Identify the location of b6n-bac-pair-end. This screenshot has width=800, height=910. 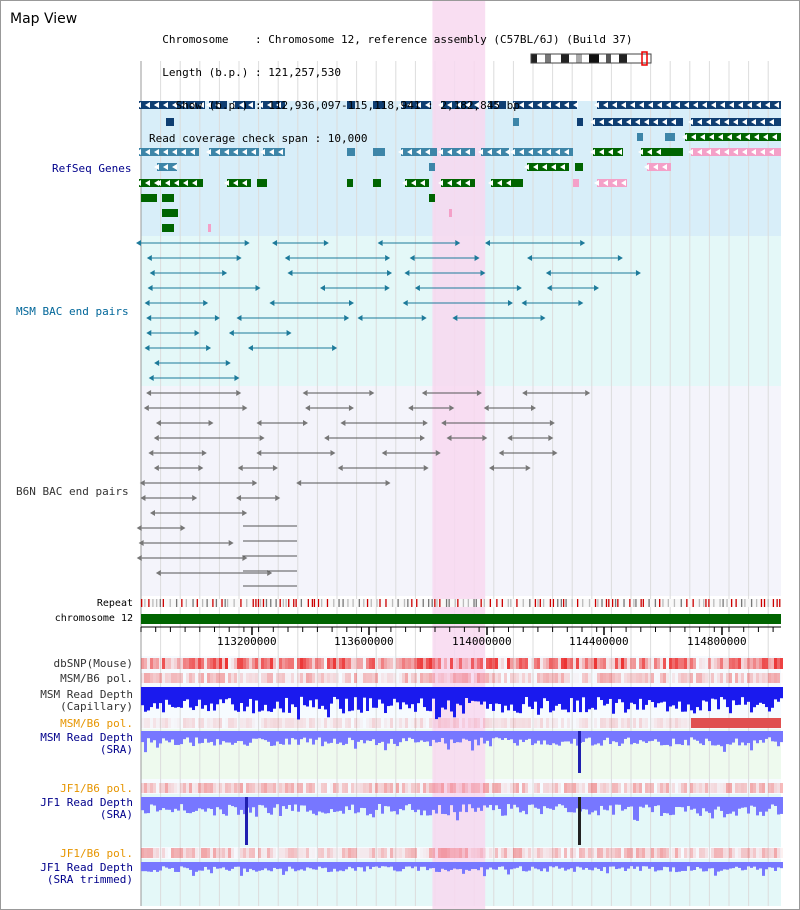
(510, 438).